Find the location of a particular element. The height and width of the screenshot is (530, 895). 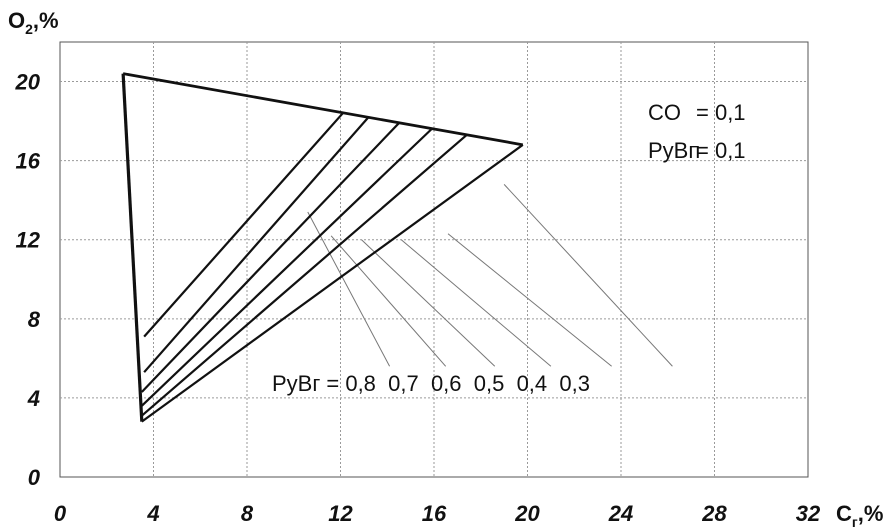

x-tick-label: 8 is located at coordinates (247, 513).